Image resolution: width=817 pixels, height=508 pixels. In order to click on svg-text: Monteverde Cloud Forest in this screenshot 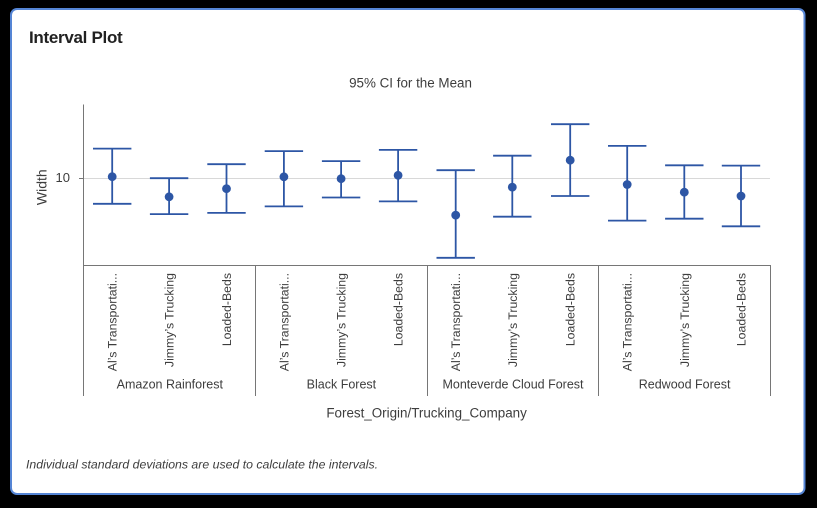, I will do `click(513, 385)`.